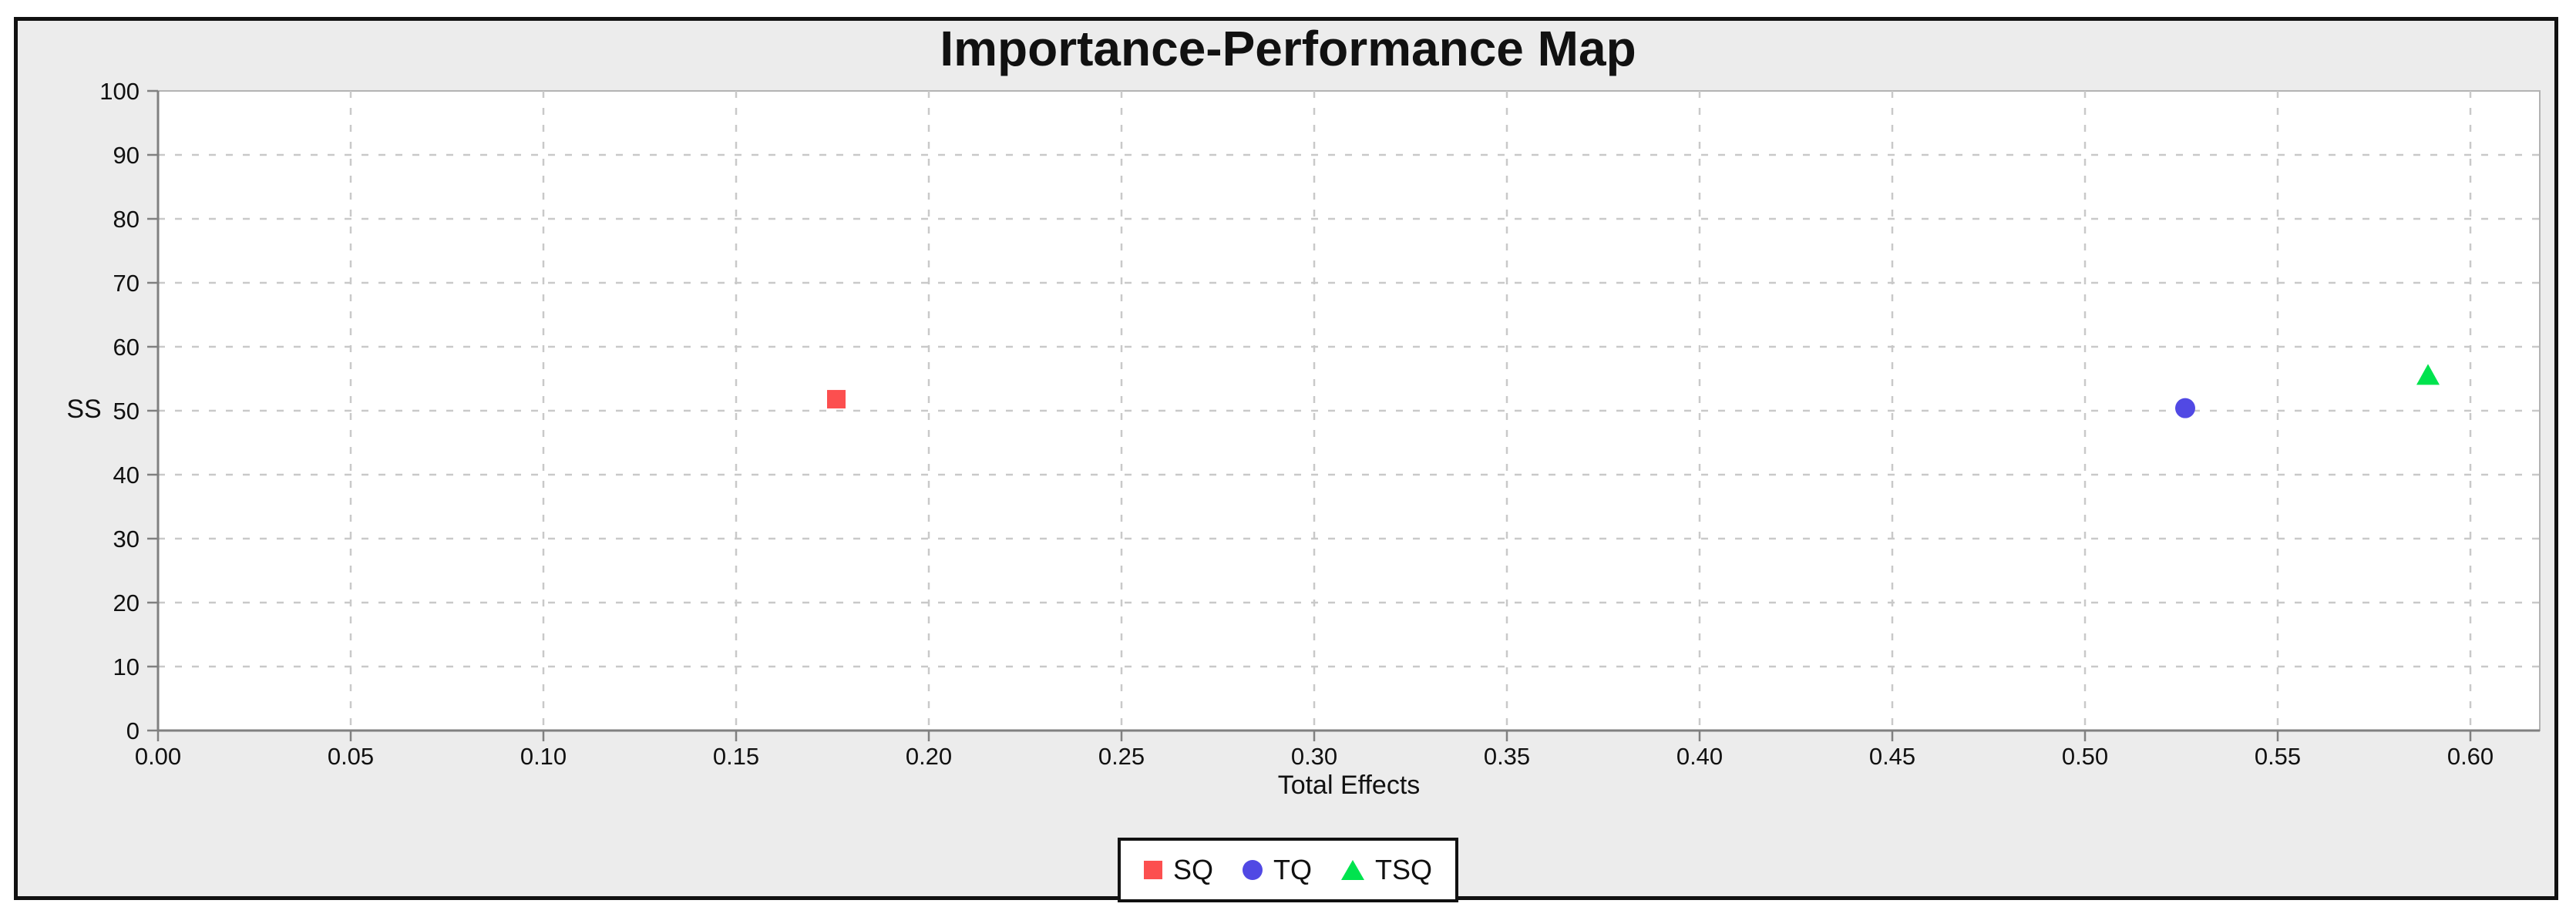 The width and height of the screenshot is (2576, 917). What do you see at coordinates (84, 409) in the screenshot?
I see `y-axis-label: SS` at bounding box center [84, 409].